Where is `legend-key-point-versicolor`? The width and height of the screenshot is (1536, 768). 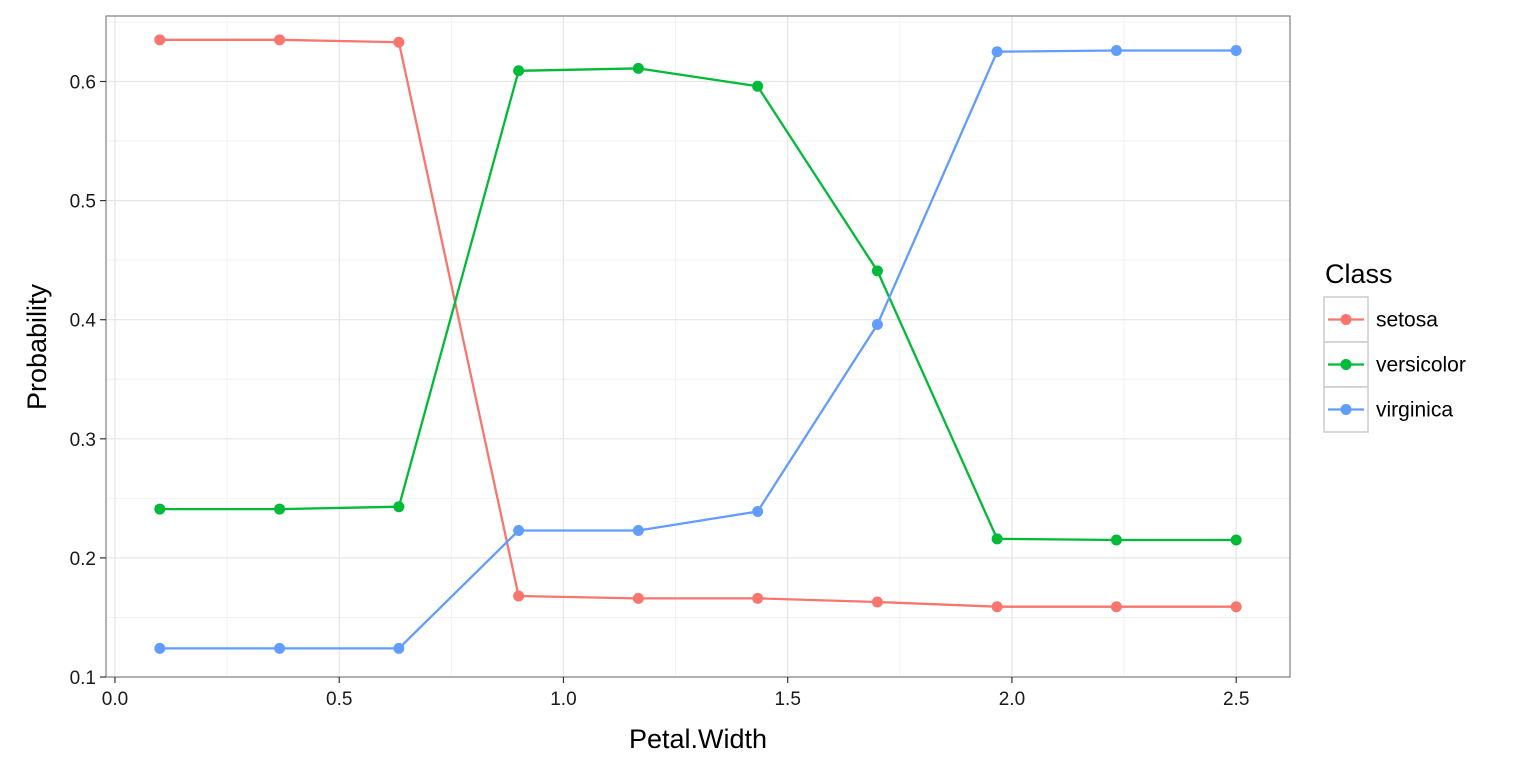 legend-key-point-versicolor is located at coordinates (1346, 364).